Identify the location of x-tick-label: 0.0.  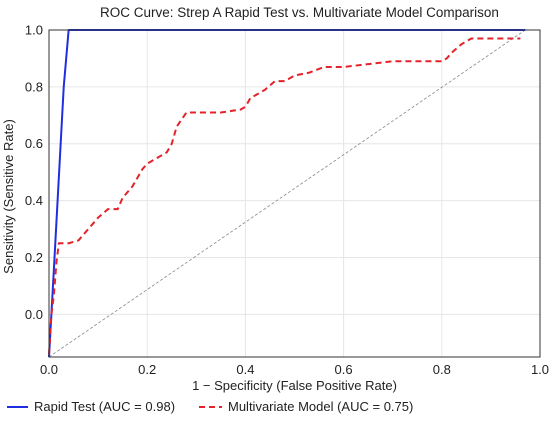
(49, 369).